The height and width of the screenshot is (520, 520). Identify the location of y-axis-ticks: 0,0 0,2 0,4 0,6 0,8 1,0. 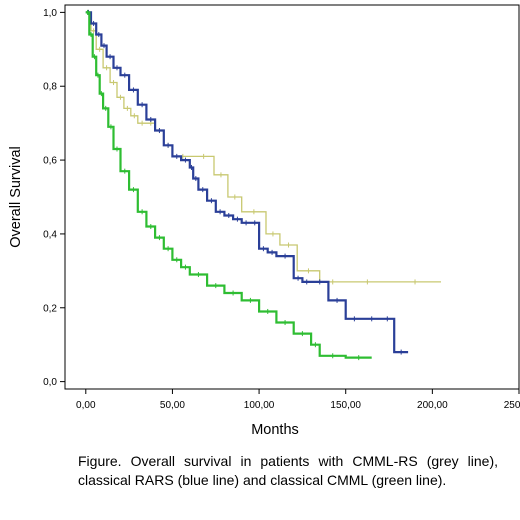
(54, 198).